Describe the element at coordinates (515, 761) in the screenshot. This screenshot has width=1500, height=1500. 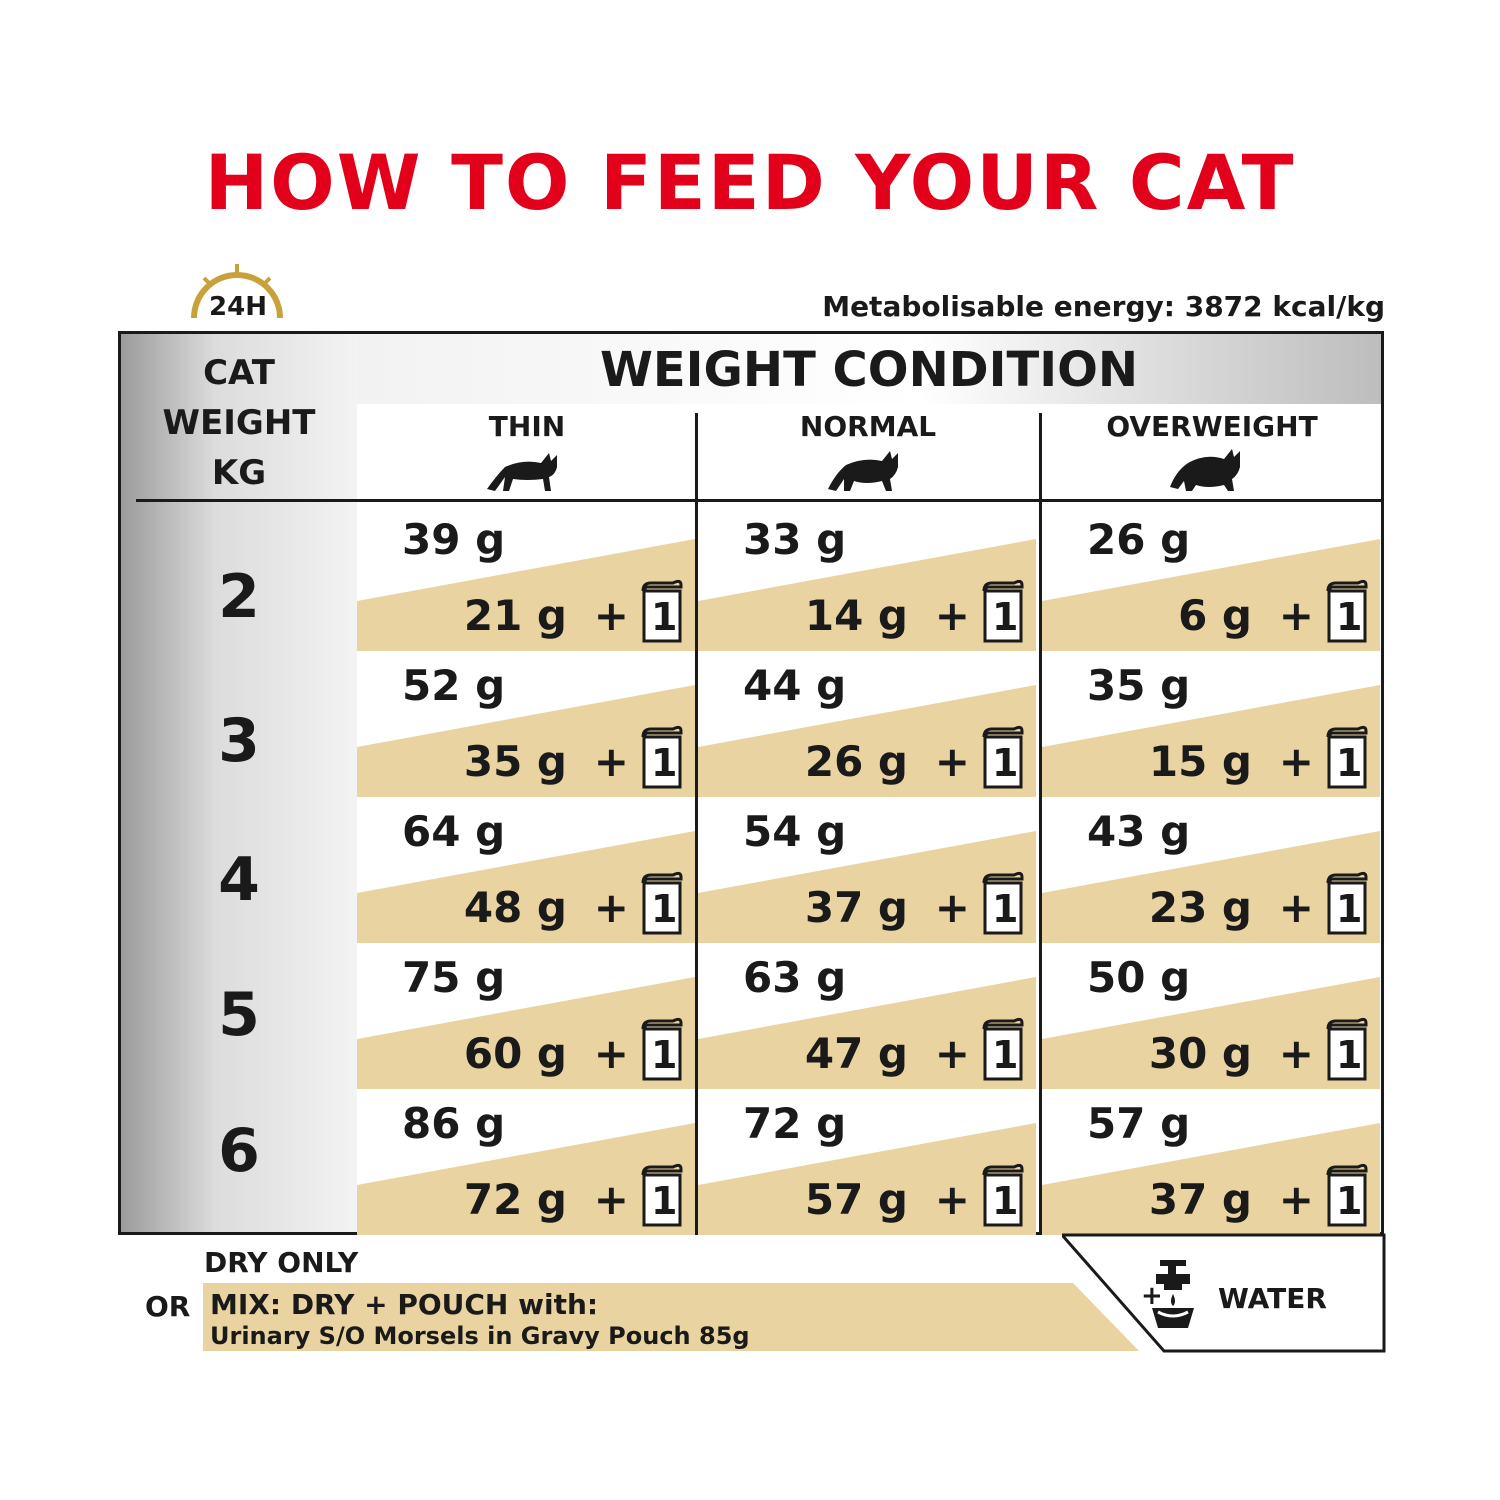
I see `mix-dry-amount: 35 g` at that location.